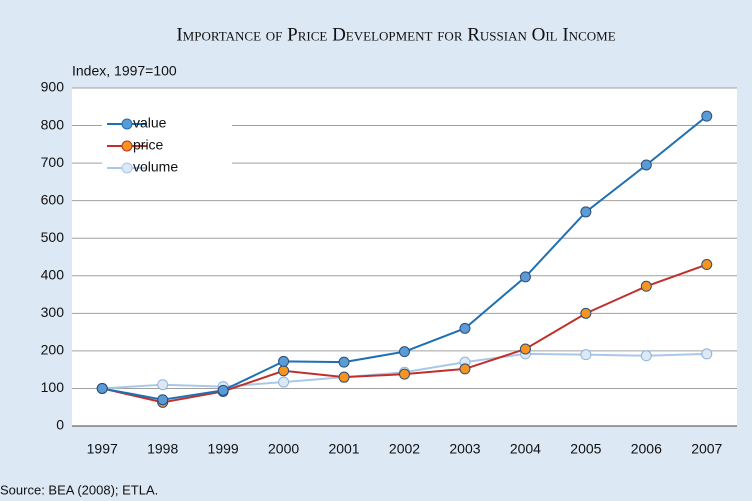 This screenshot has height=501, width=752. Describe the element at coordinates (53, 162) in the screenshot. I see `y-tick-label: 700` at that location.